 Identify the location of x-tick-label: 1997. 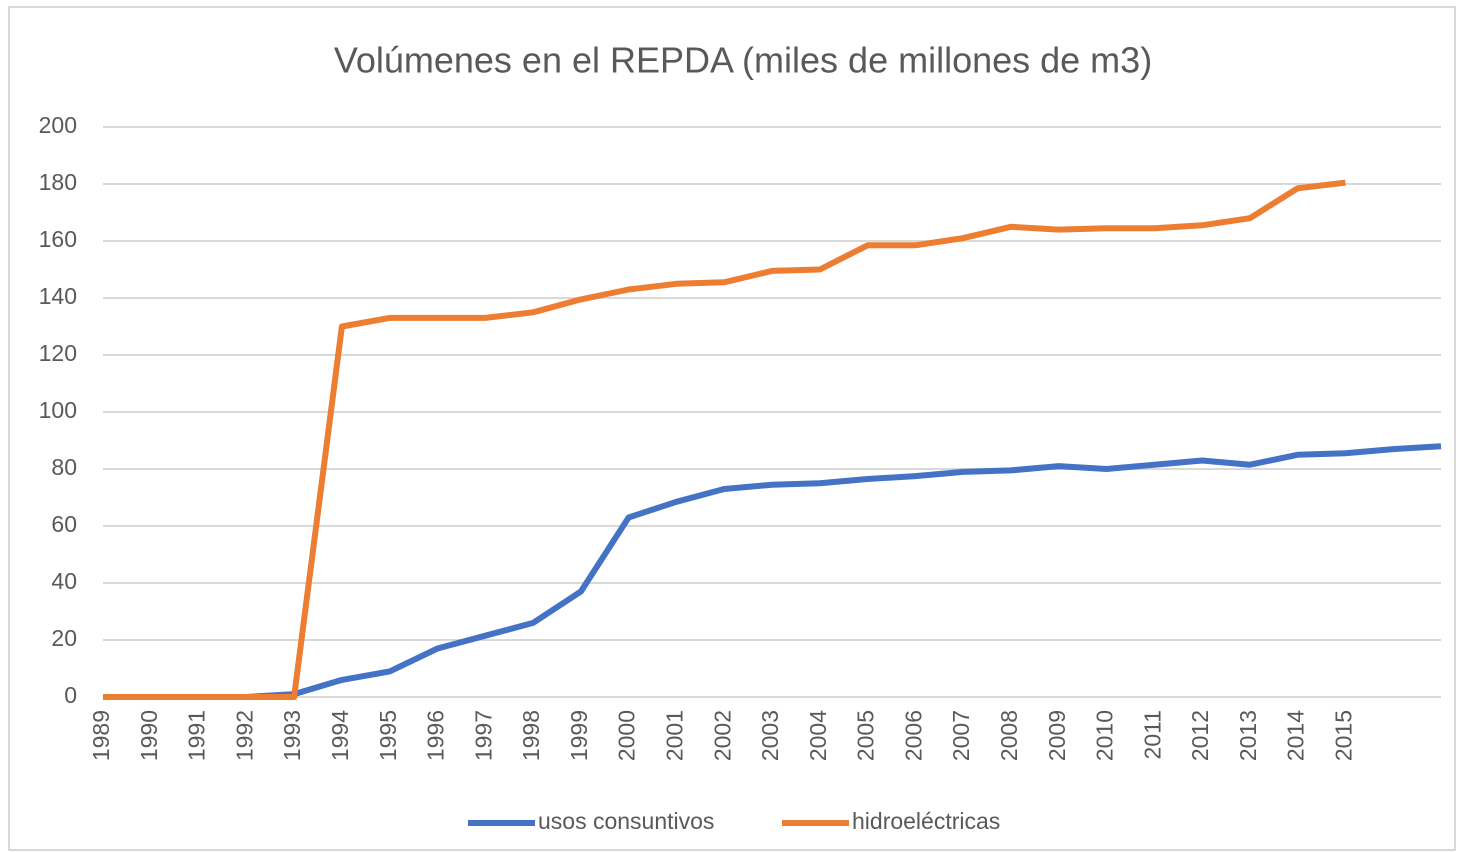
(483, 735).